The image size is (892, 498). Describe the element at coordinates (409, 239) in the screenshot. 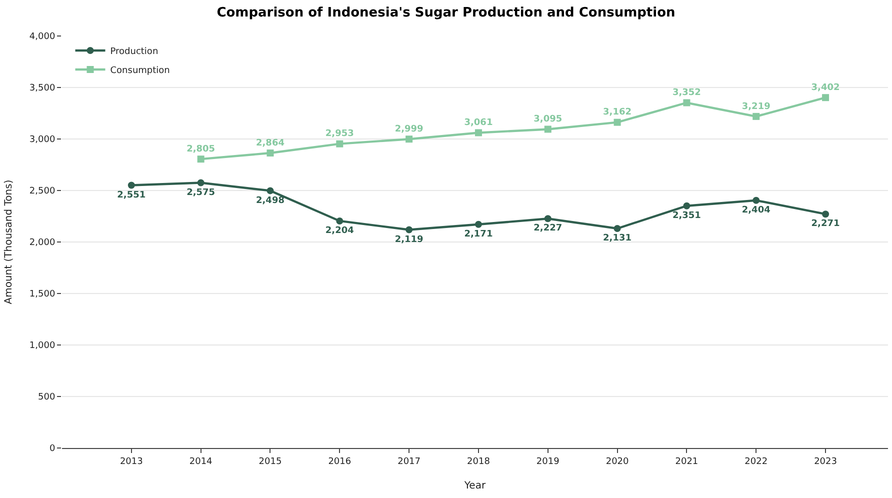

I see `data-label: 2,119` at that location.